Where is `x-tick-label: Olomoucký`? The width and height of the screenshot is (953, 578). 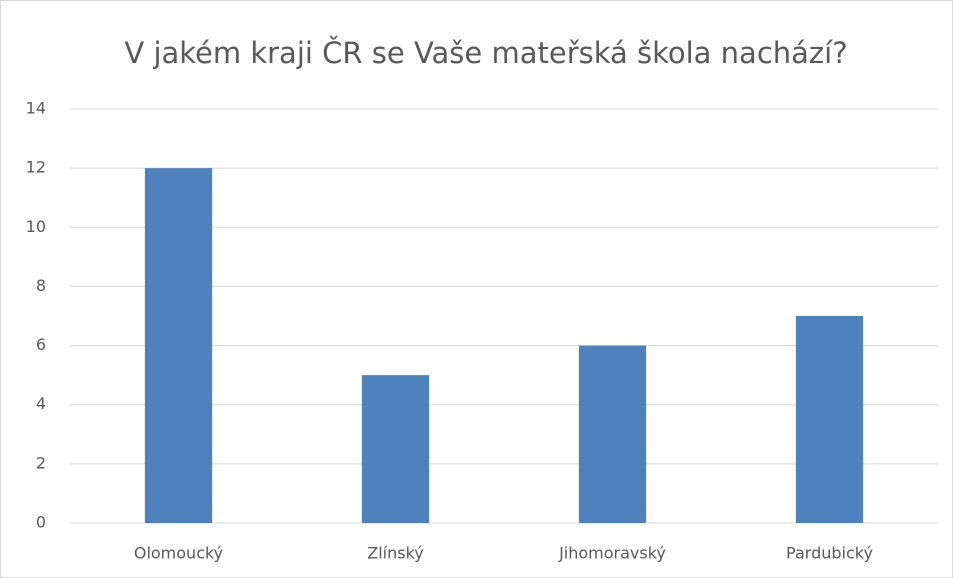 x-tick-label: Olomoucký is located at coordinates (178, 553).